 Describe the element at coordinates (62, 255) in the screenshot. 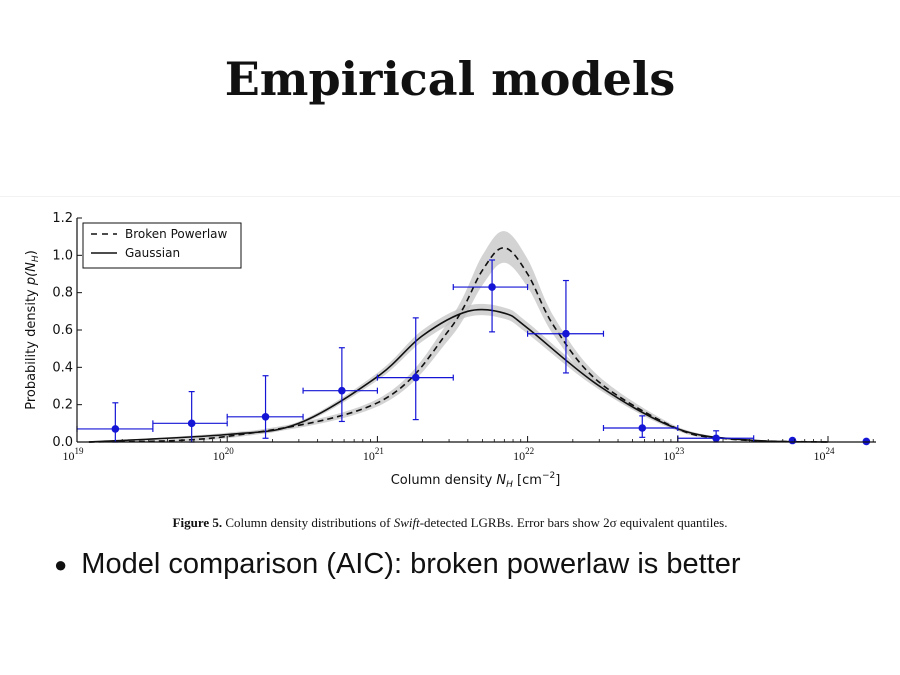

I see `y-tick-label: 1.0` at that location.